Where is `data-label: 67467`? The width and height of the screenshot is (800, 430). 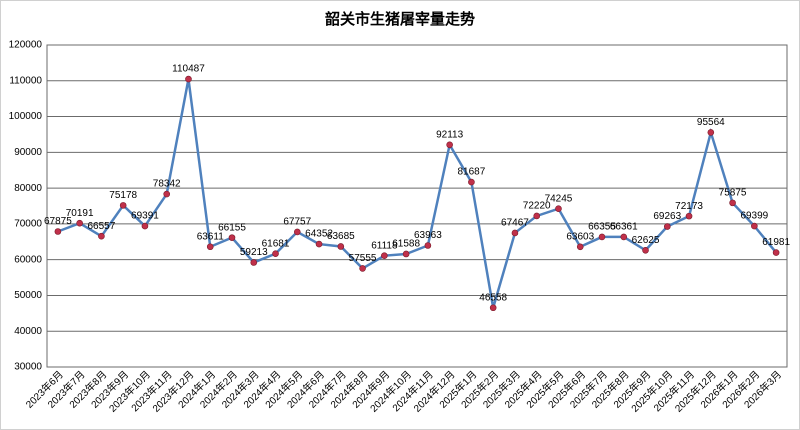
data-label: 67467 is located at coordinates (515, 223).